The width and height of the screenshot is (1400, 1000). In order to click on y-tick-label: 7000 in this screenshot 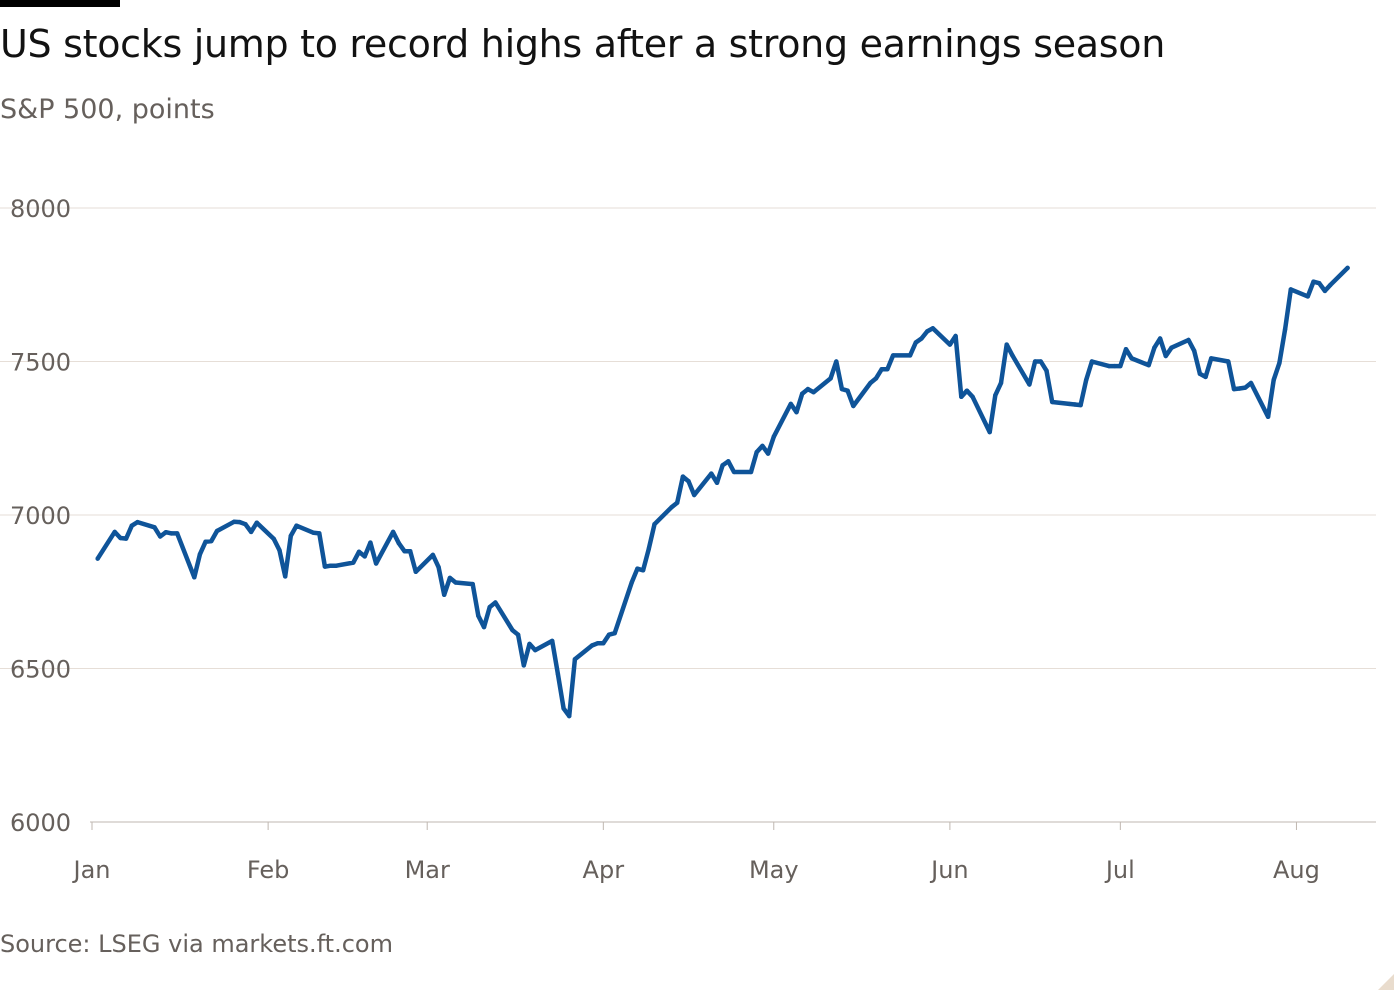, I will do `click(40, 516)`.